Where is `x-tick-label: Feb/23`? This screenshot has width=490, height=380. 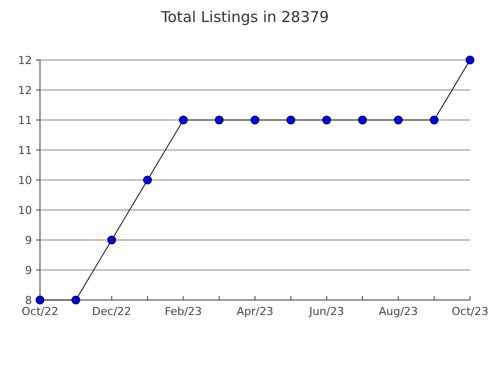
x-tick-label: Feb/23 is located at coordinates (183, 311).